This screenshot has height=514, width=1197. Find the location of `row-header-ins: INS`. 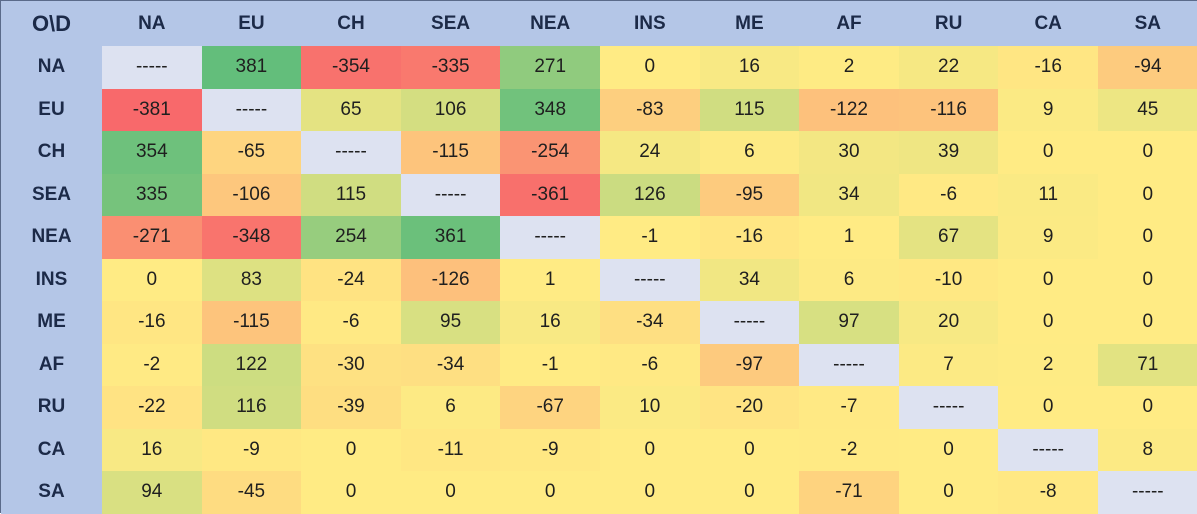

row-header-ins: INS is located at coordinates (51, 279).